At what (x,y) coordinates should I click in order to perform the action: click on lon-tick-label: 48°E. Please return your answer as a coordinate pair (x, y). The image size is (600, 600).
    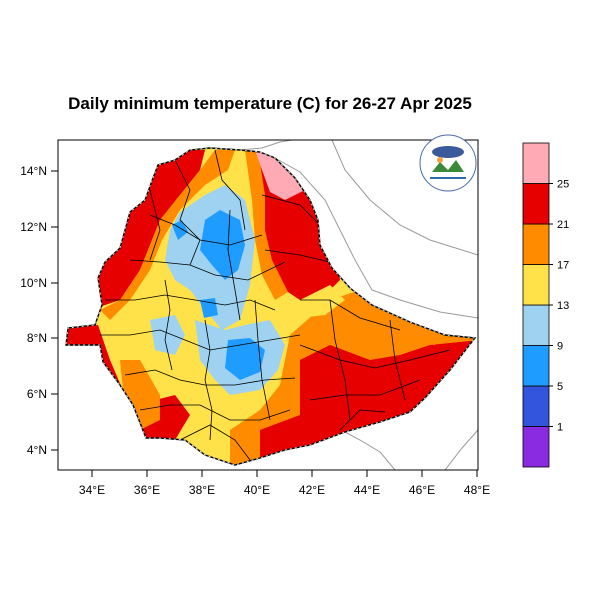
    Looking at the image, I should click on (477, 490).